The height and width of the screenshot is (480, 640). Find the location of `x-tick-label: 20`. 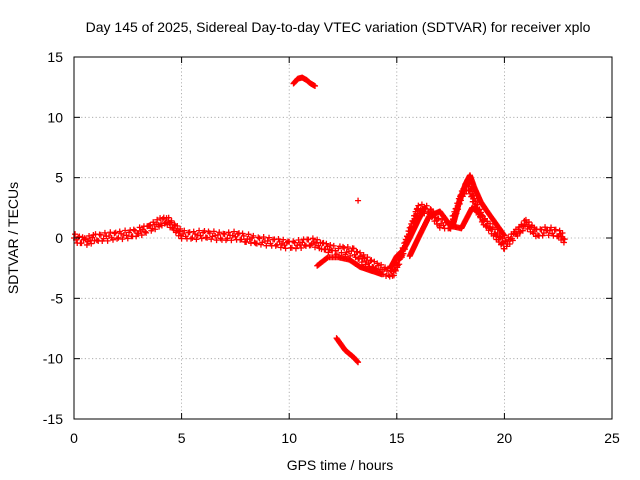

x-tick-label: 20 is located at coordinates (505, 438).